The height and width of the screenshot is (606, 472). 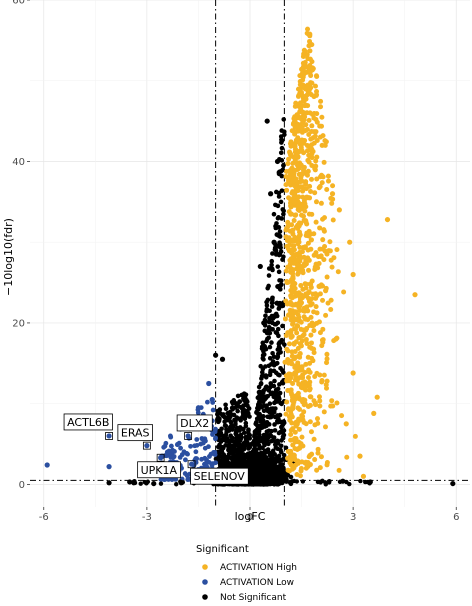 I want to click on annotation-marker, so click(x=160, y=457).